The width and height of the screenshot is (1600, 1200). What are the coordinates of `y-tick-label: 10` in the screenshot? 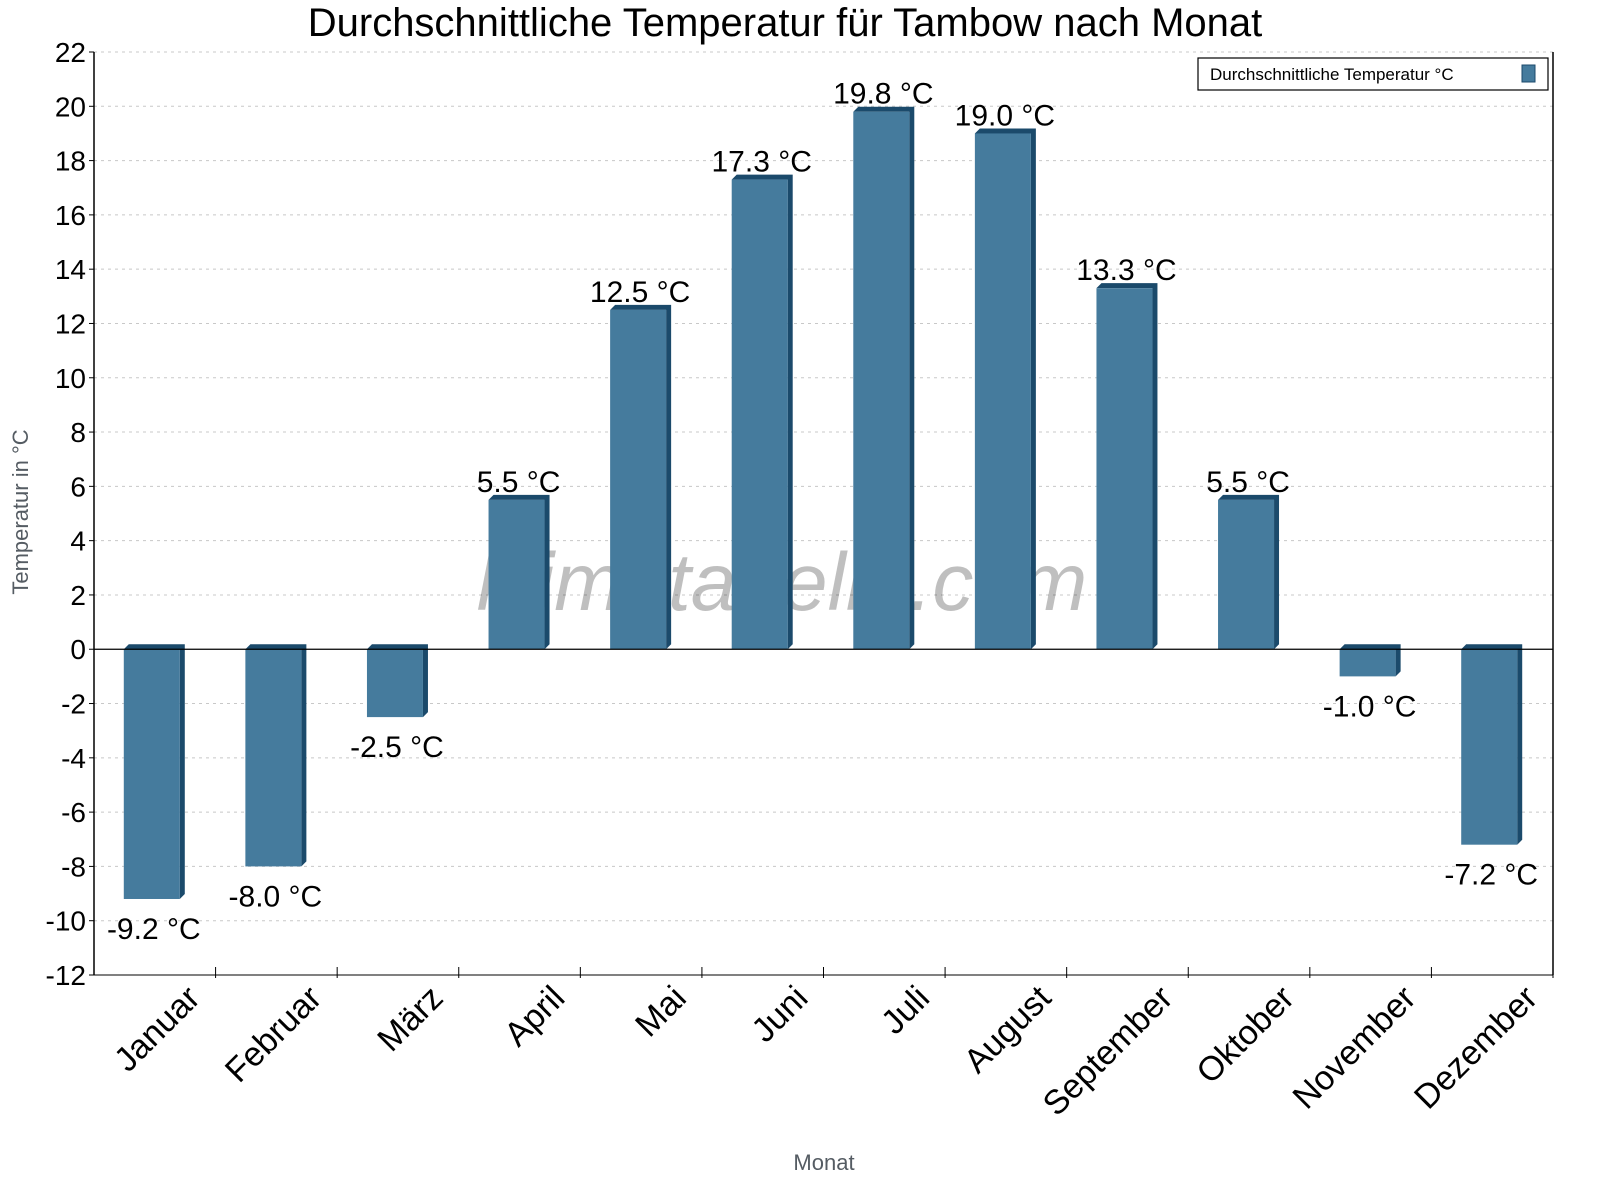 It's located at (70, 378).